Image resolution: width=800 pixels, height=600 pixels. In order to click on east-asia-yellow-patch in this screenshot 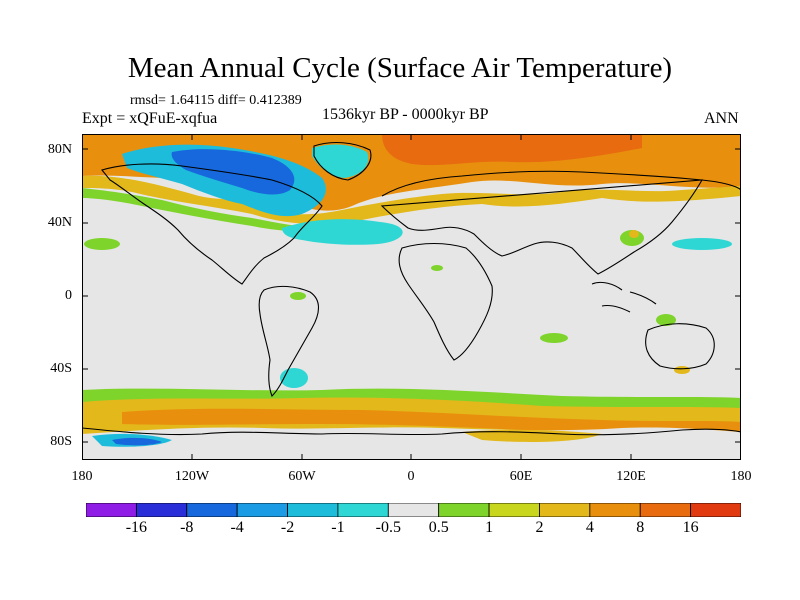, I will do `click(634, 234)`.